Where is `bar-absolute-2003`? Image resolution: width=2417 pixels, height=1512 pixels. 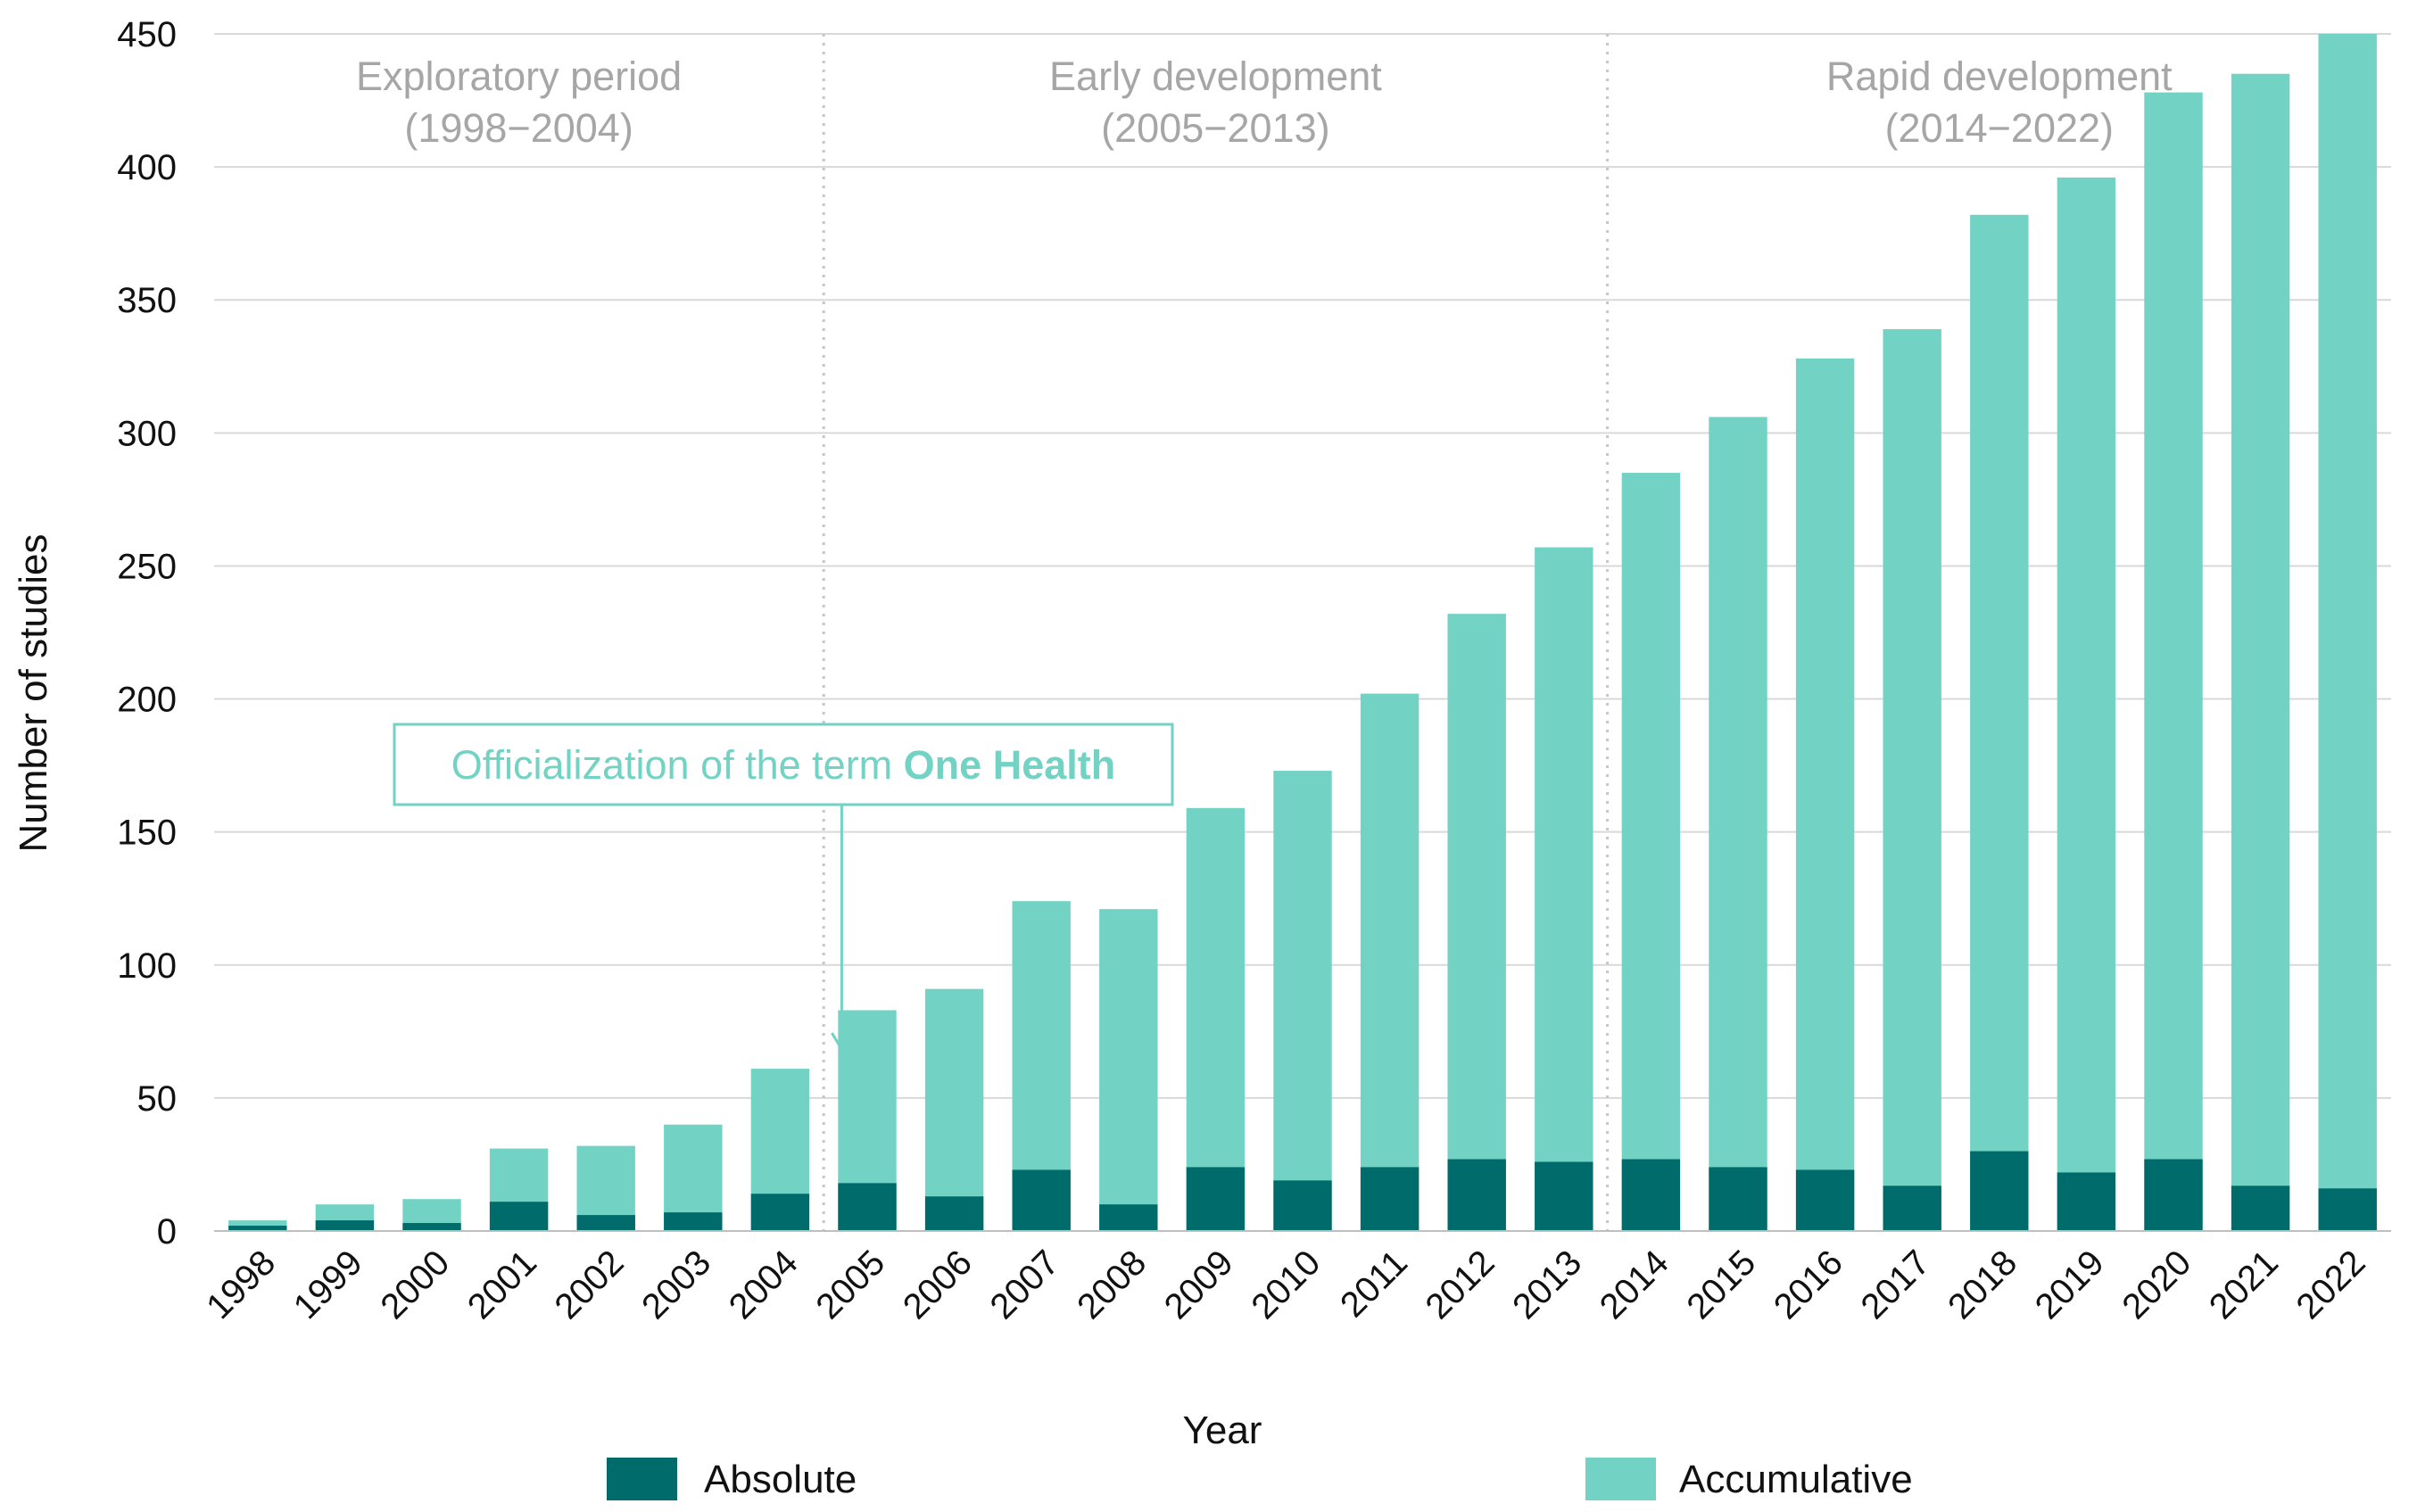 bar-absolute-2003 is located at coordinates (693, 1221).